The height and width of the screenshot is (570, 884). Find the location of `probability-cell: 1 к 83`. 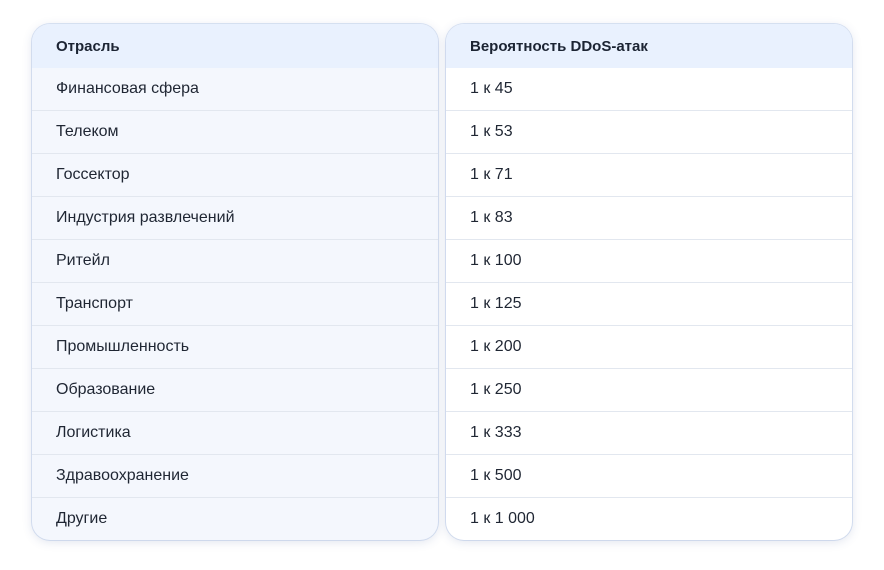

probability-cell: 1 к 83 is located at coordinates (649, 217).